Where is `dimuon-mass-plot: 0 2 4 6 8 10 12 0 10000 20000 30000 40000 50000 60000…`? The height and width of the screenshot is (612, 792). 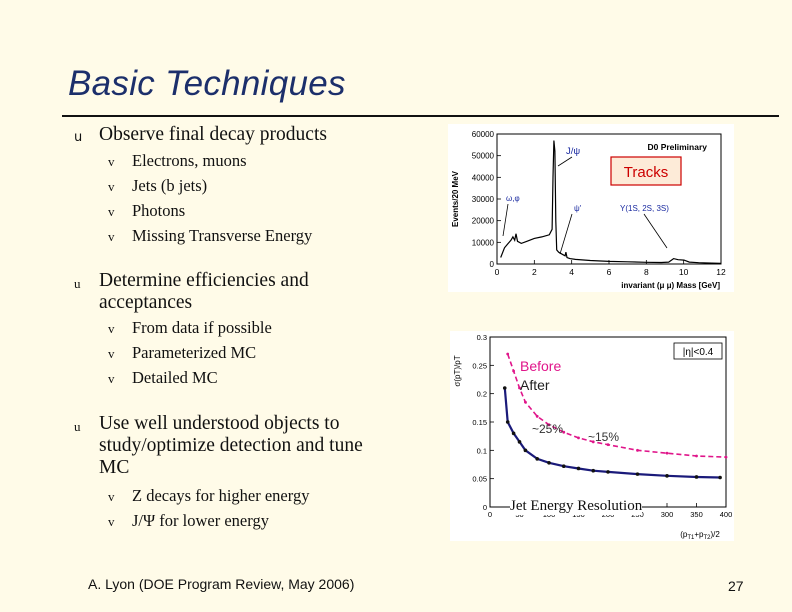
dimuon-mass-plot: 0 2 4 6 8 10 12 0 10000 20000 30000 40000 50000 60000… is located at coordinates (591, 208).